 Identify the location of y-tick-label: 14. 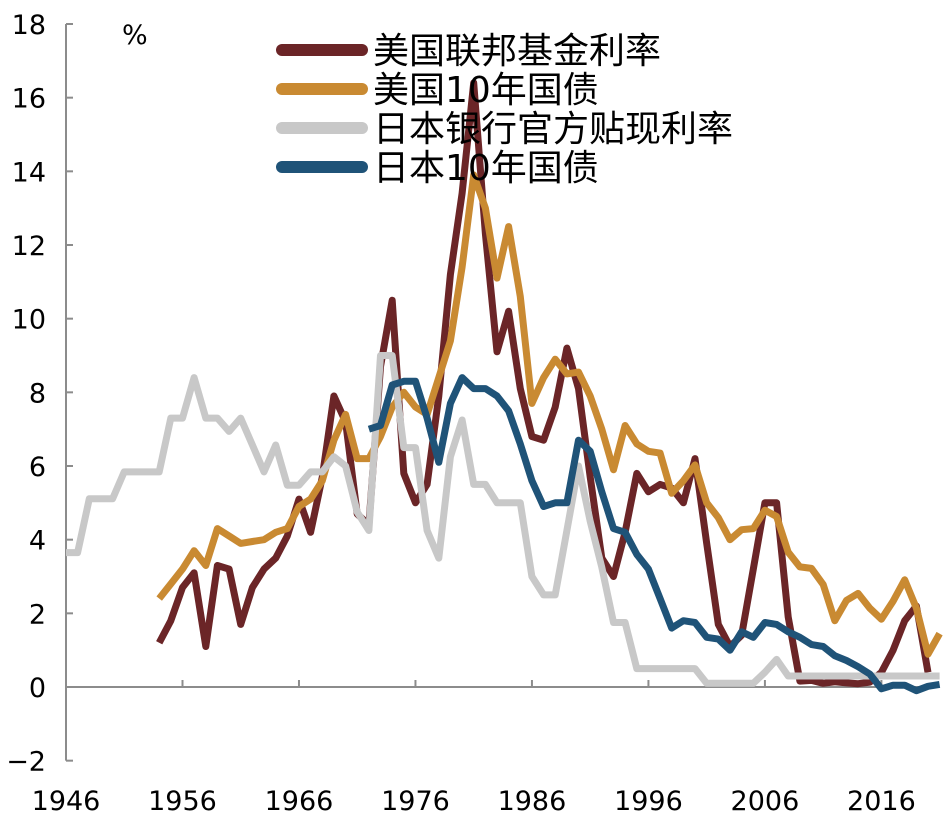
(29, 172).